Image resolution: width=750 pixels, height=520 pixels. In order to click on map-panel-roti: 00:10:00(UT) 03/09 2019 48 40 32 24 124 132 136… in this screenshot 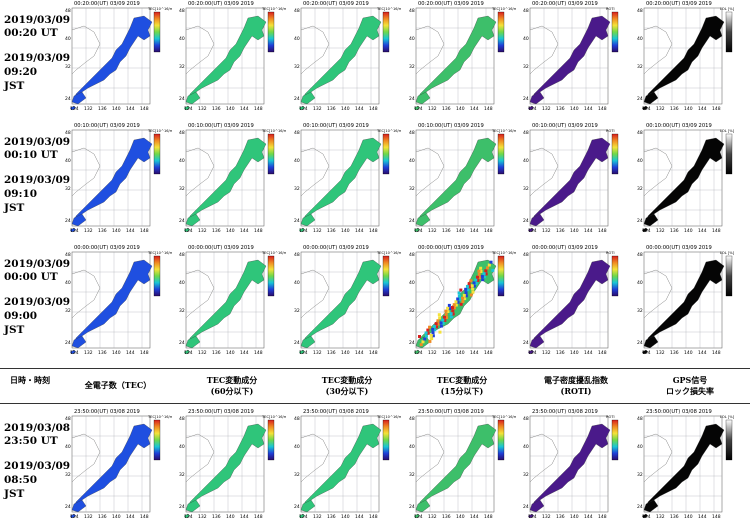, I will do `click(576, 178)`.